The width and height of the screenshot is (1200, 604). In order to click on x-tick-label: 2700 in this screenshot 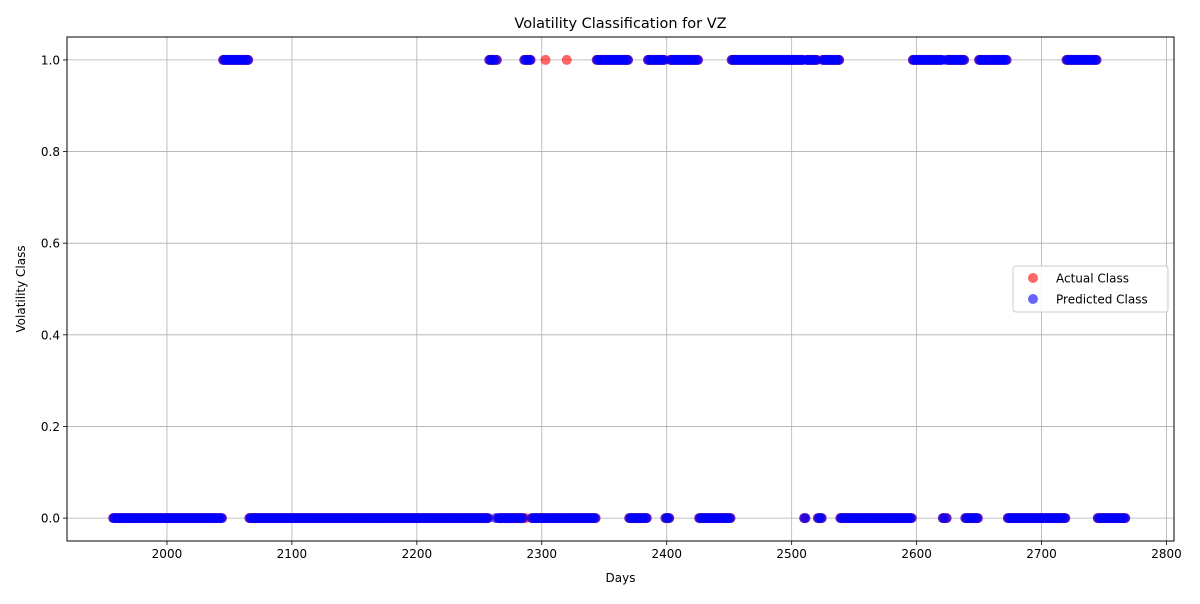, I will do `click(1041, 554)`.